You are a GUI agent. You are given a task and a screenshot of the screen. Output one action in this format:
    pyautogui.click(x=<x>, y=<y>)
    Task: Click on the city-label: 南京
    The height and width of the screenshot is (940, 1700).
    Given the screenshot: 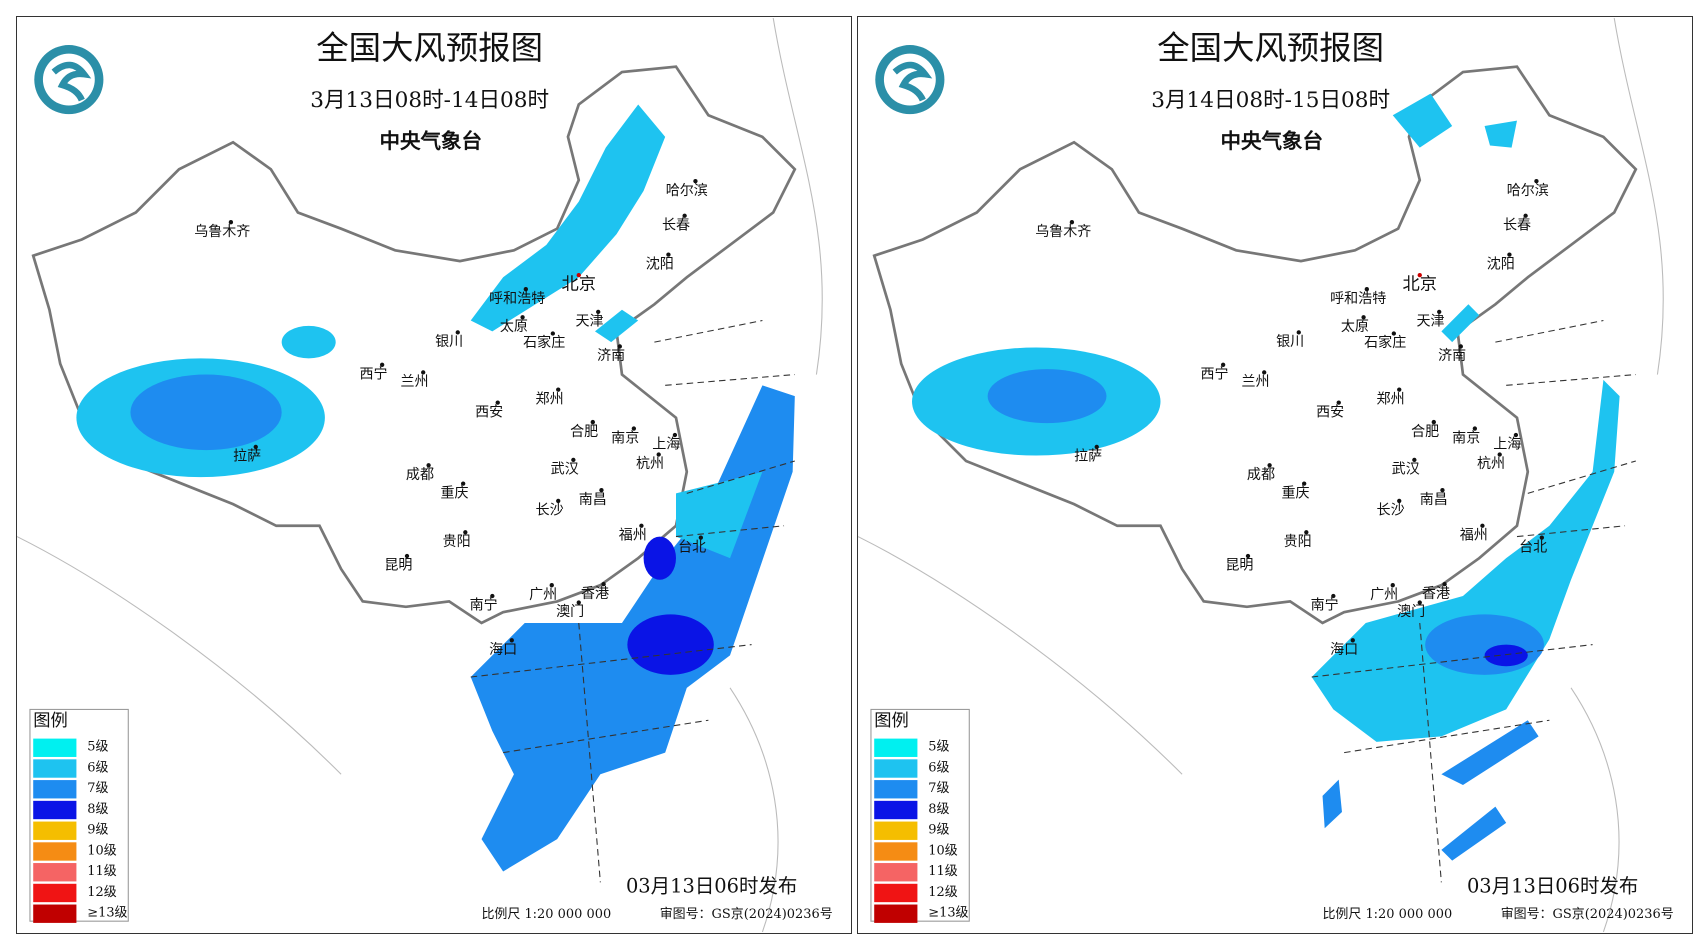 What is the action you would take?
    pyautogui.click(x=625, y=438)
    